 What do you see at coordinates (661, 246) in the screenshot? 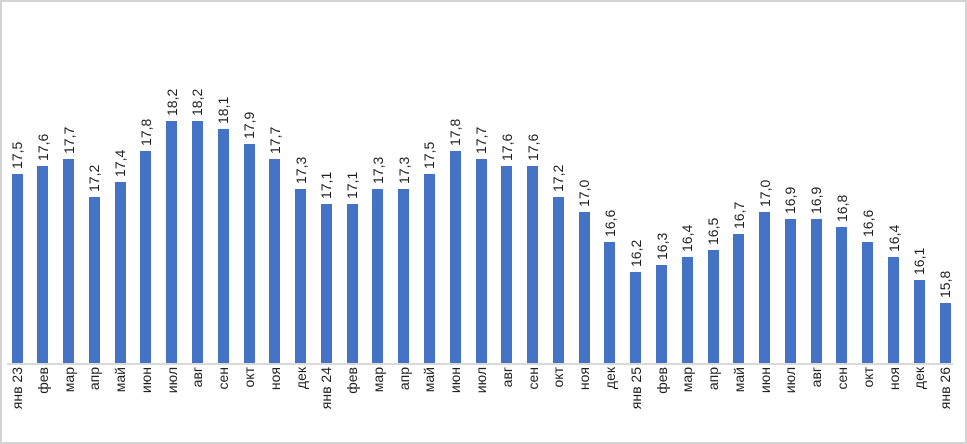
I see `bar-value-label: 16,3` at bounding box center [661, 246].